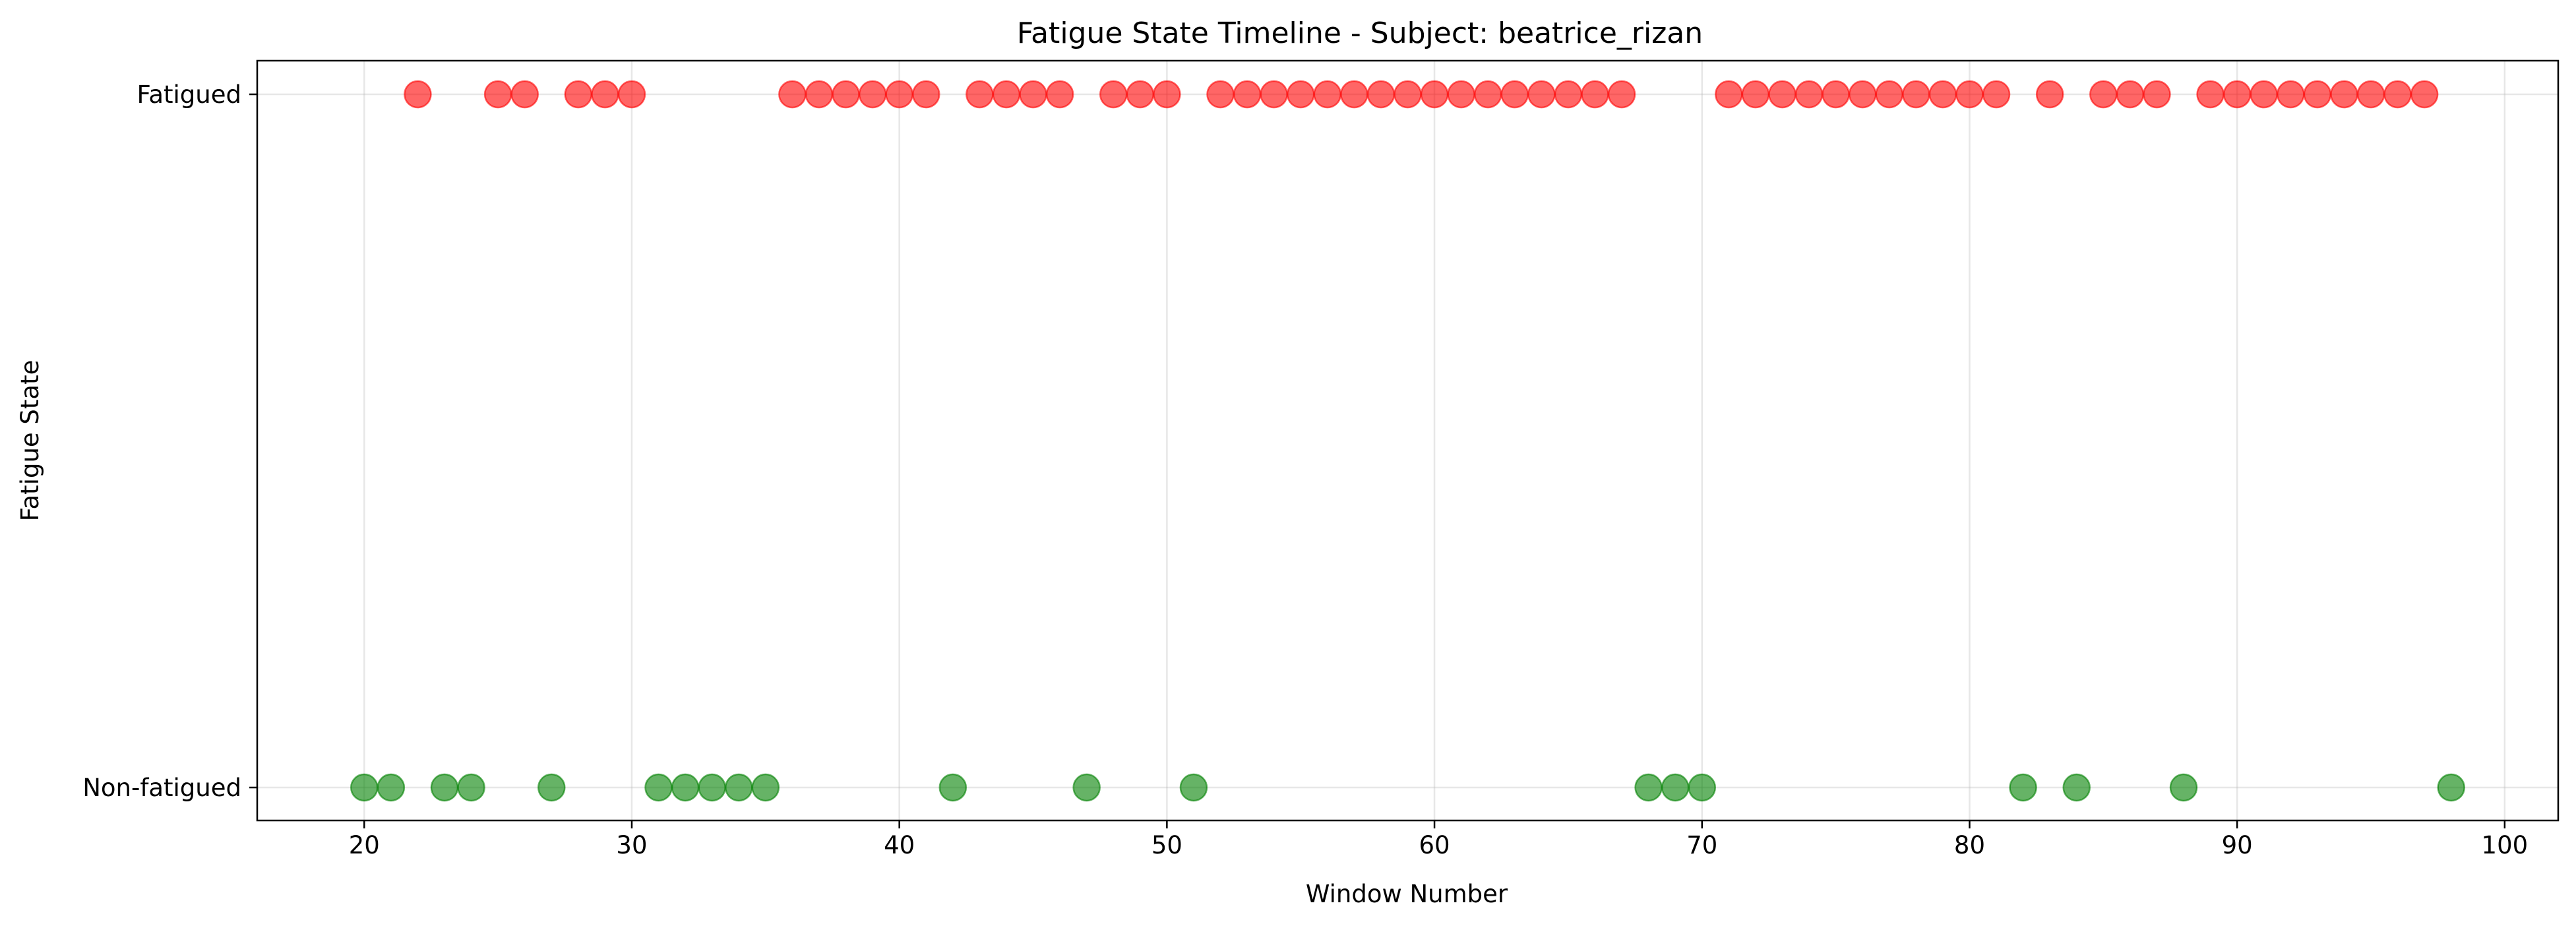  What do you see at coordinates (1969, 845) in the screenshot?
I see `x-tick-label: 80` at bounding box center [1969, 845].